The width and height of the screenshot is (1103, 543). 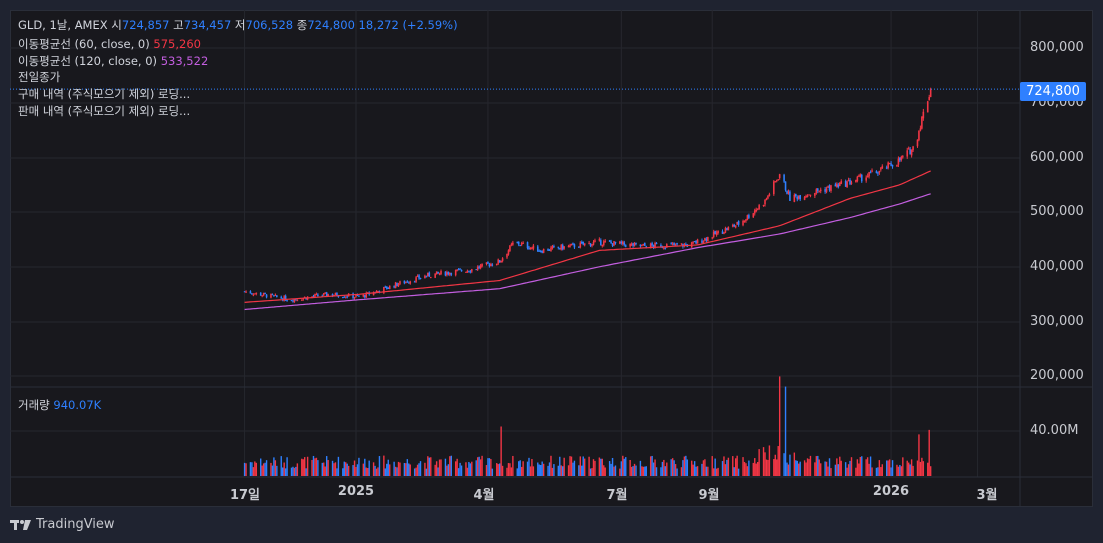 I want to click on prev-close-legend: 전일종가, so click(x=39, y=77).